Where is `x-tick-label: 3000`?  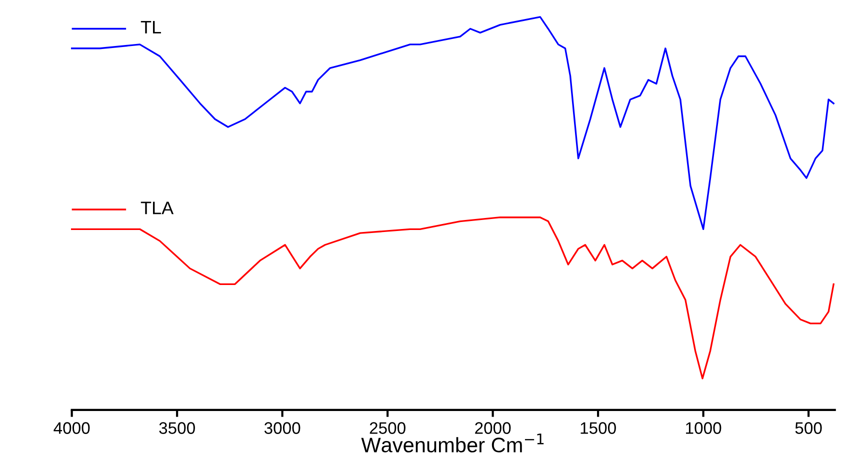 x-tick-label: 3000 is located at coordinates (282, 428).